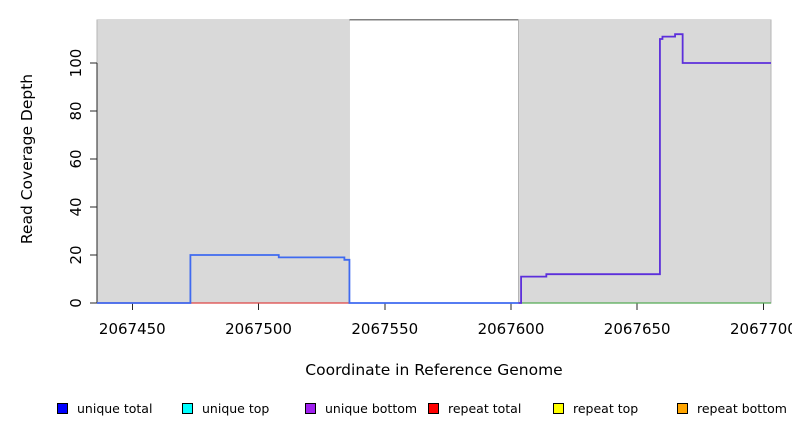 The image size is (792, 432). I want to click on legend-label: repeat total, so click(485, 408).